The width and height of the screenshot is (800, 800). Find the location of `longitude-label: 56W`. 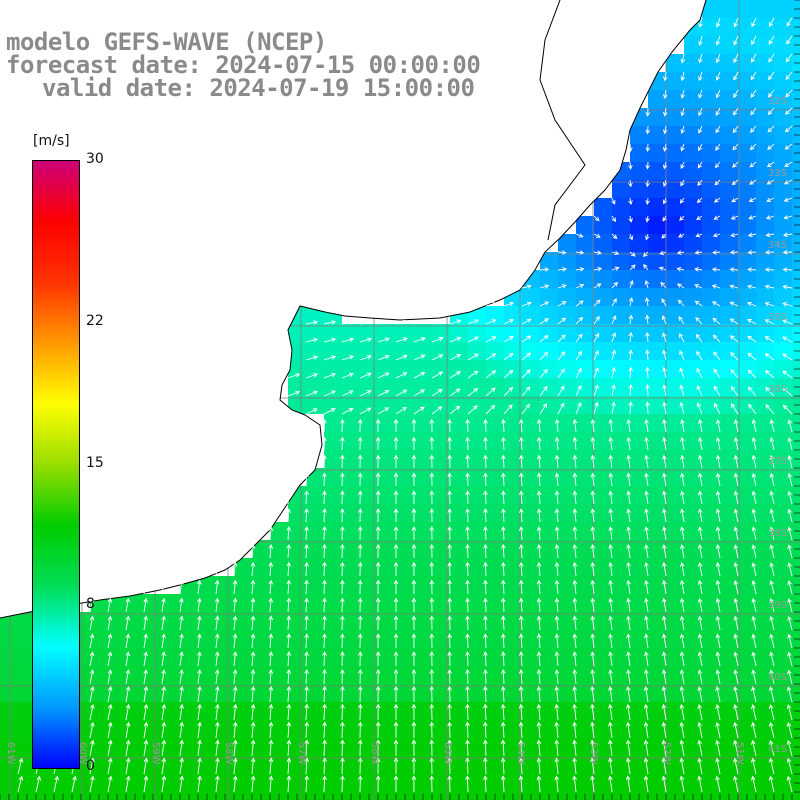

longitude-label: 56W is located at coordinates (374, 753).